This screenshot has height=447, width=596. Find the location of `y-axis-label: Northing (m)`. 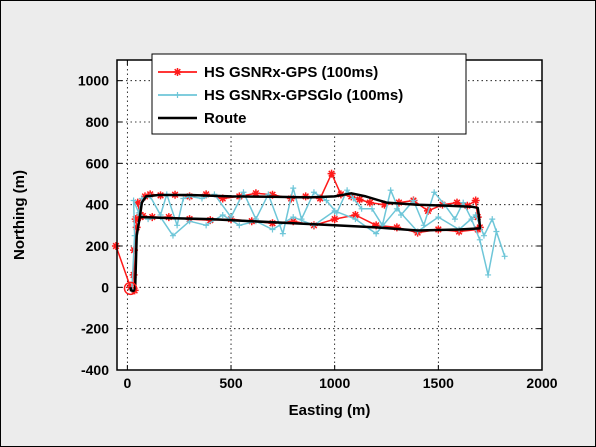

y-axis-label: Northing (m) is located at coordinates (19, 215).